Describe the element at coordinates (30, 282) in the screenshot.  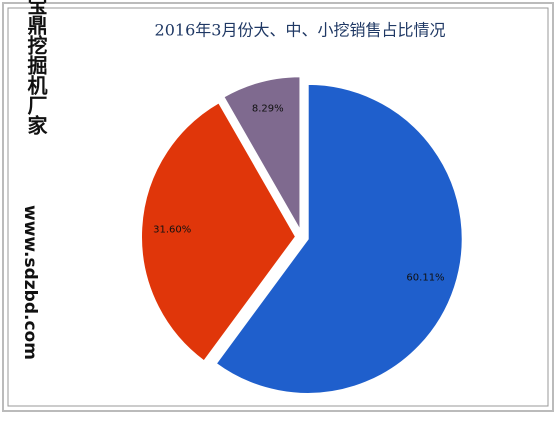
I see `watermark-url: www.sdzbd.com` at that location.